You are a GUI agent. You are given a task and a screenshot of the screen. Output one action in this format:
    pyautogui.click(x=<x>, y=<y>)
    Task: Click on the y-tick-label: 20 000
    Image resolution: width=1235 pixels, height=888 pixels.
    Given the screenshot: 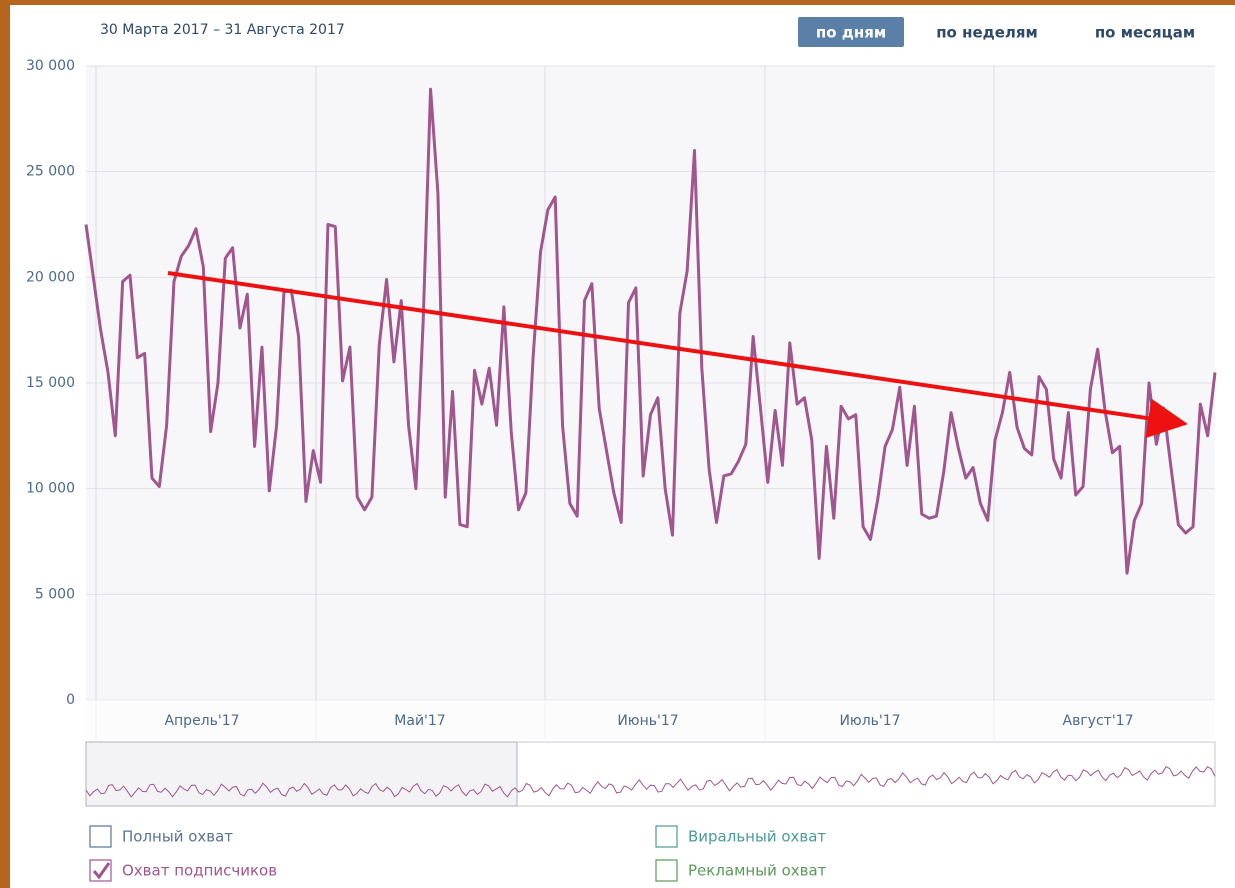 What is the action you would take?
    pyautogui.click(x=50, y=277)
    